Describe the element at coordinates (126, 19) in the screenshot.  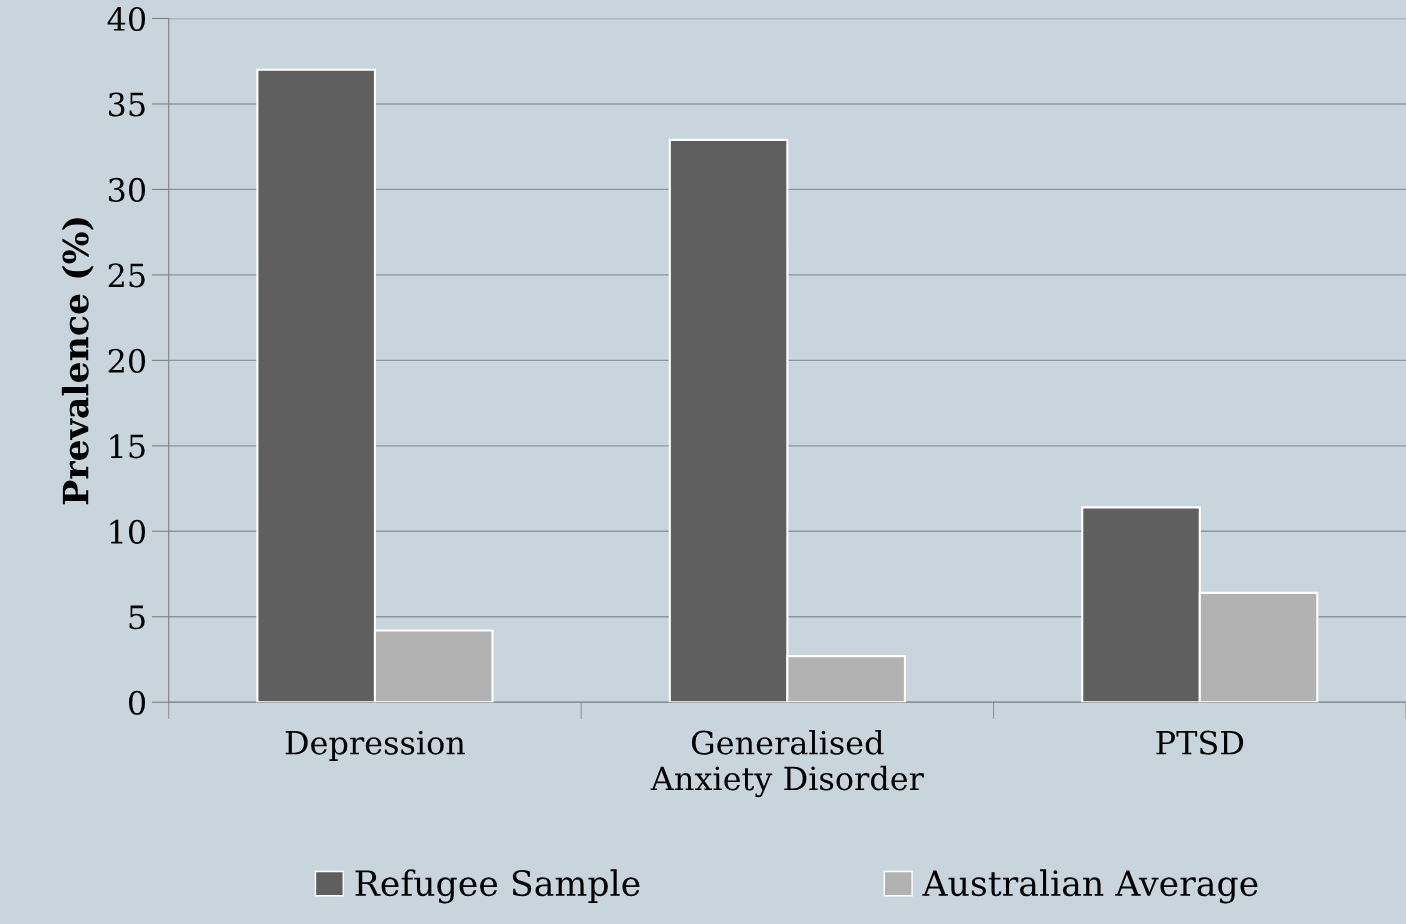
I see `y-tick-label: 40` at that location.